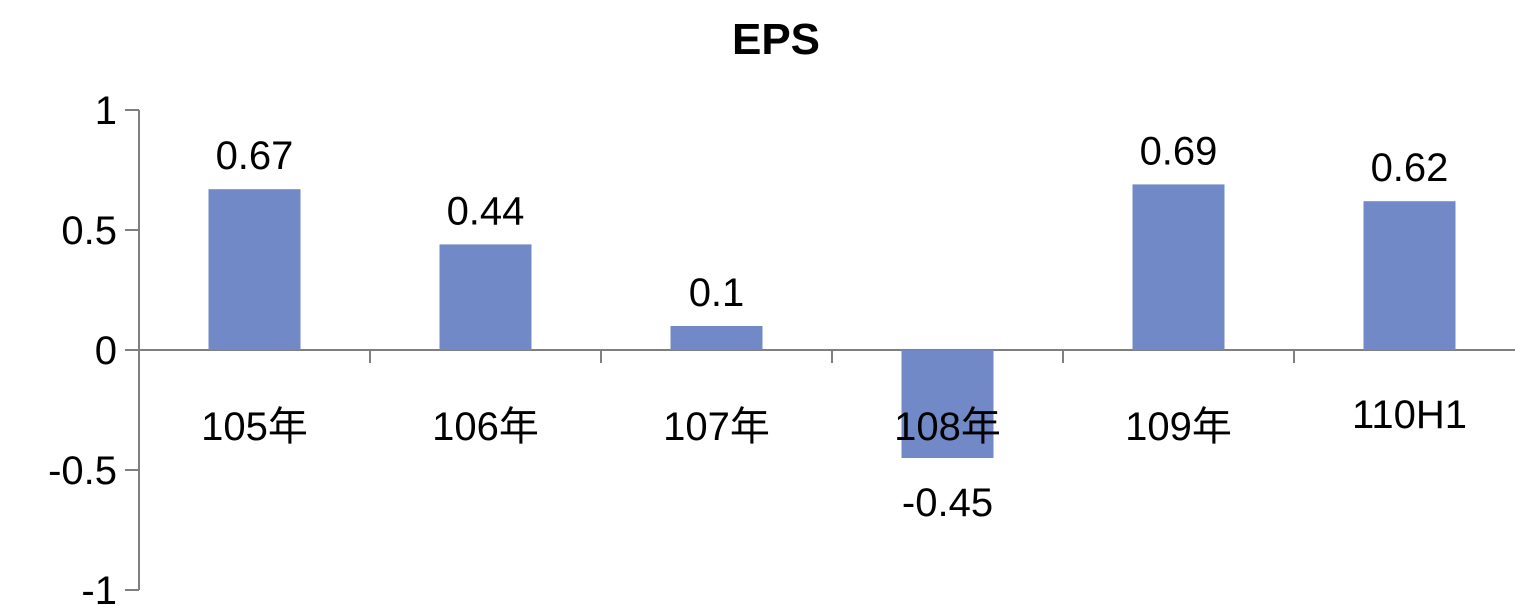 This screenshot has height=605, width=1515. What do you see at coordinates (716, 427) in the screenshot?
I see `category-label: 107年` at bounding box center [716, 427].